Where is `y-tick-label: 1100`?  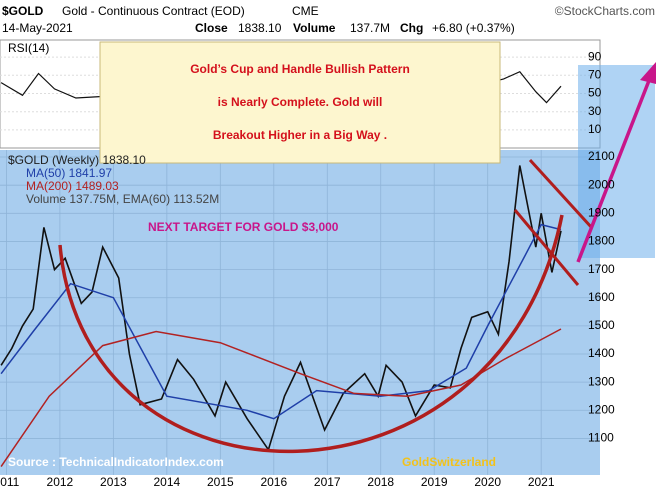
y-tick-label: 1100 is located at coordinates (601, 438).